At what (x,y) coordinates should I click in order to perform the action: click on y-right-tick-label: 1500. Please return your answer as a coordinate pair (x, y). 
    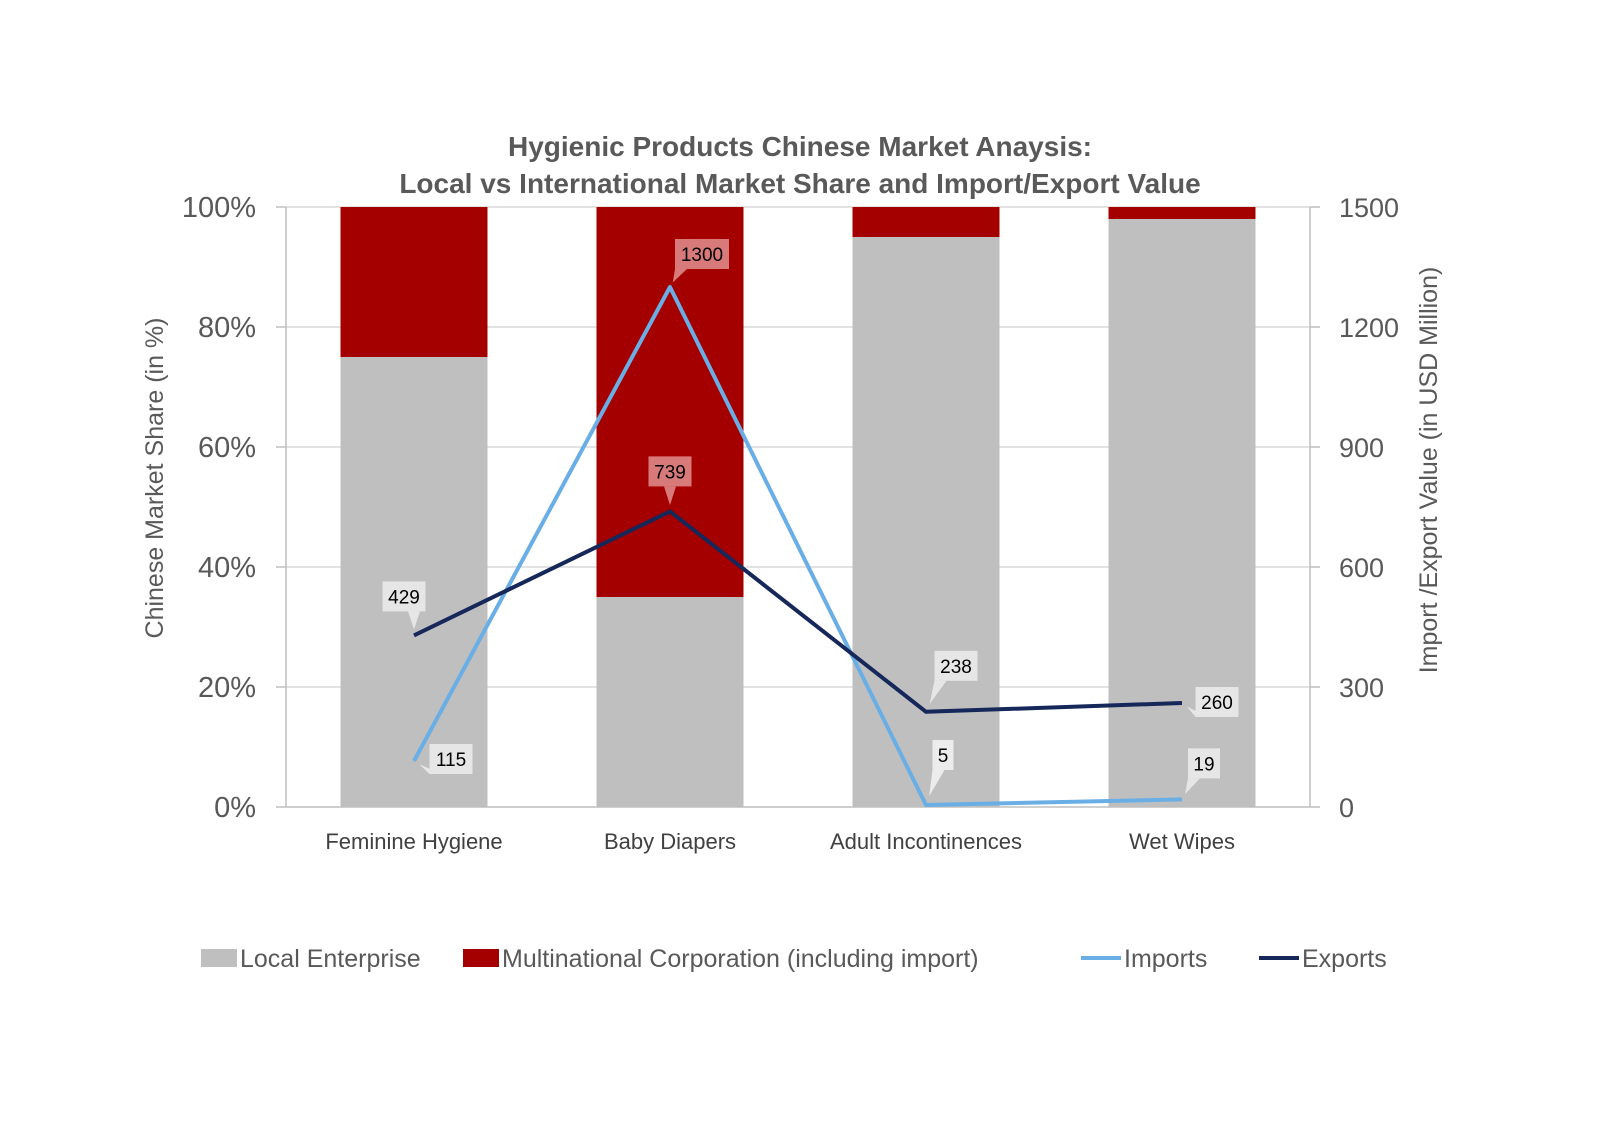
    Looking at the image, I should click on (1369, 208).